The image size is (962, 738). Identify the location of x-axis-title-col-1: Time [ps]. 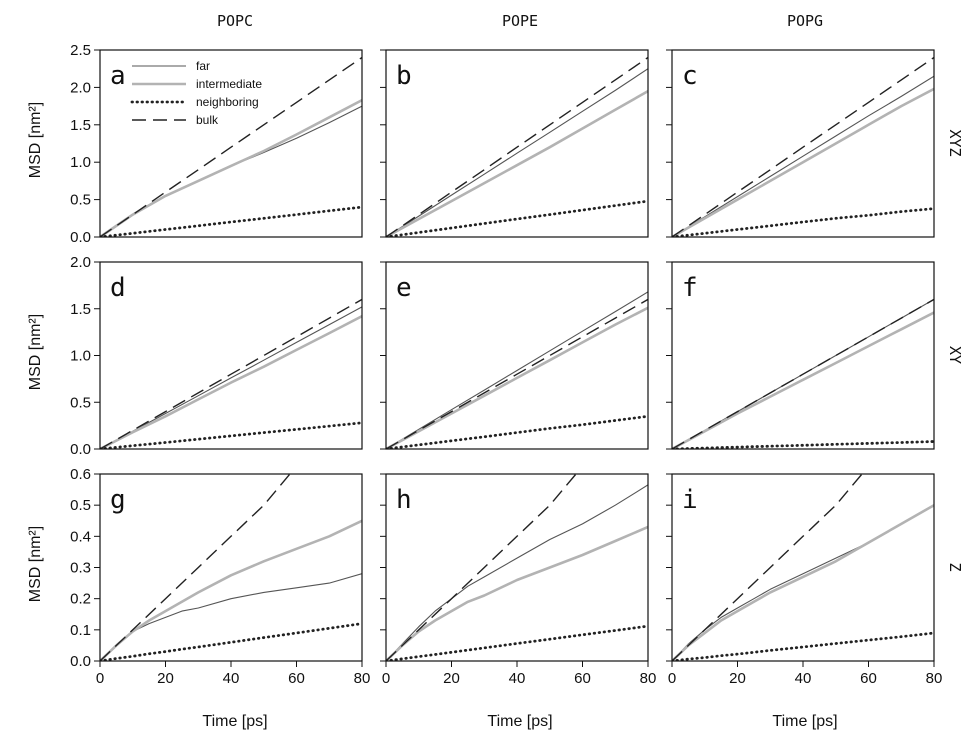
(234, 721).